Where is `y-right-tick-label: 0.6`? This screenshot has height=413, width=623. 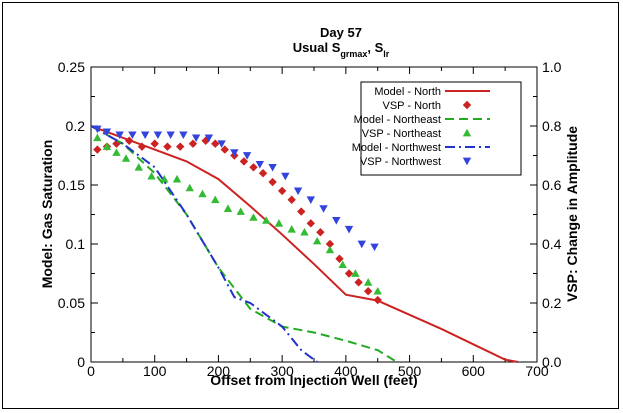 y-right-tick-label: 0.6 is located at coordinates (552, 185).